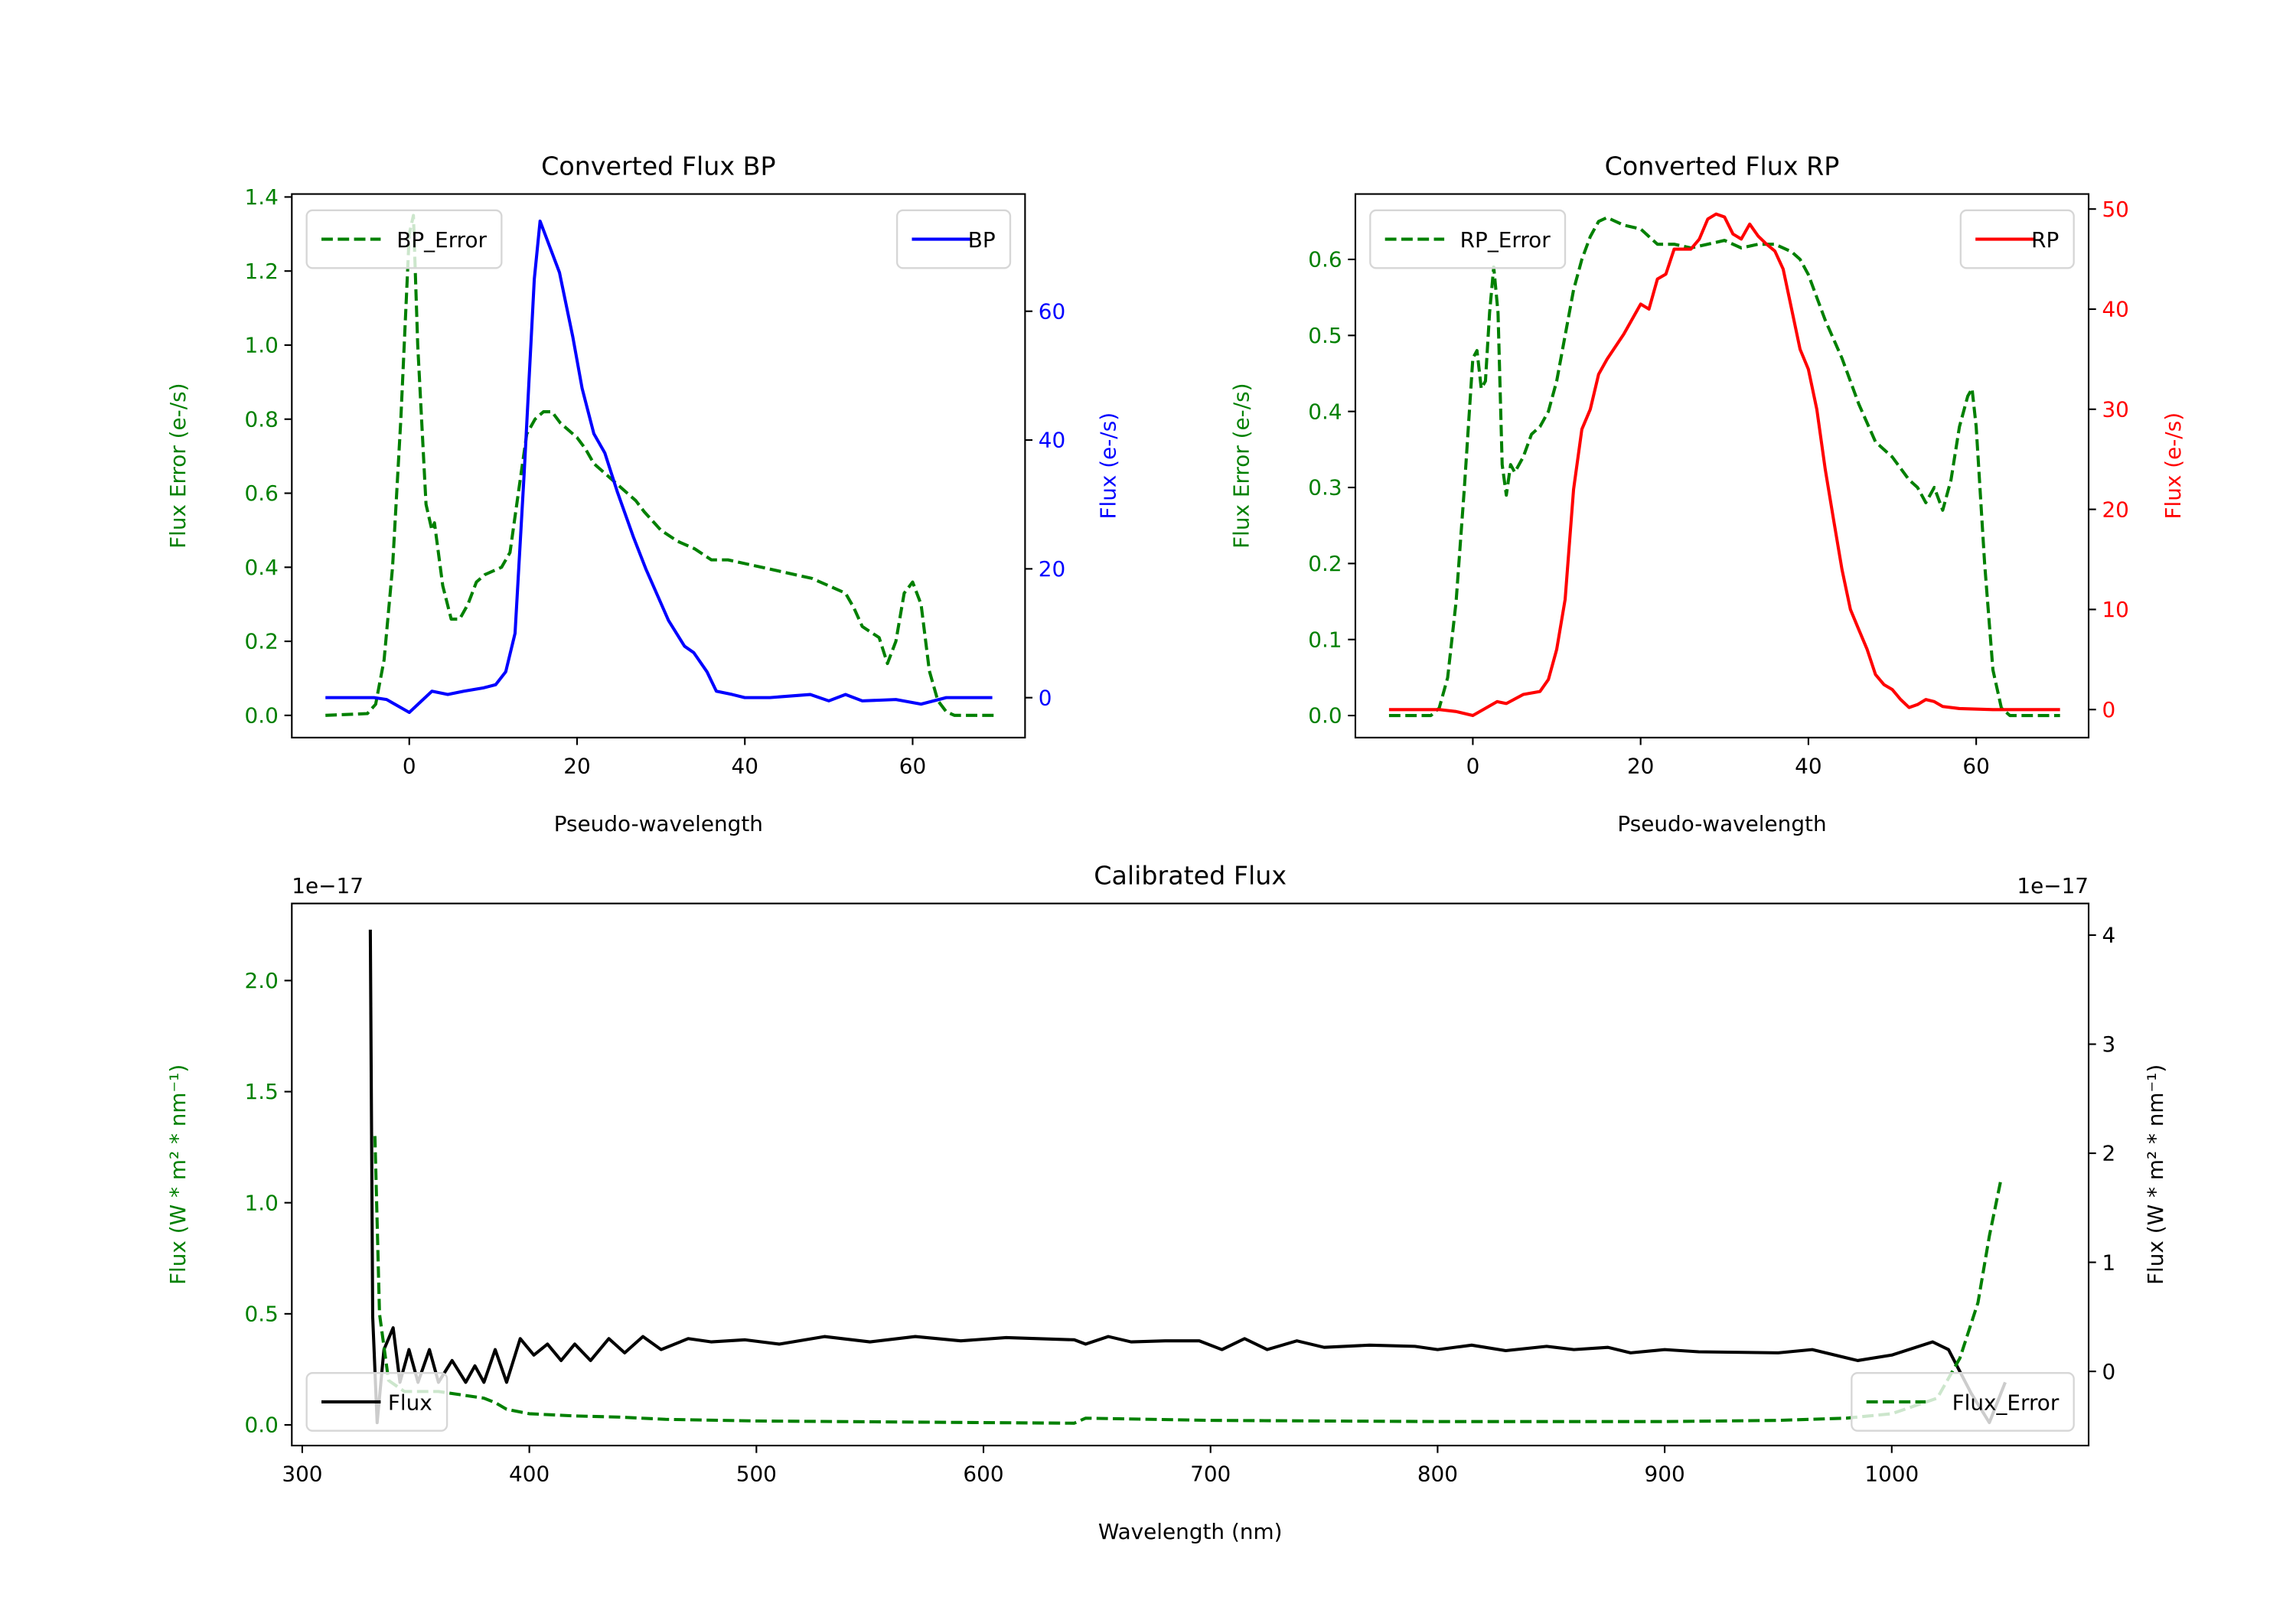 The width and height of the screenshot is (2296, 1607). I want to click on y-left-tick-label: 1.4, so click(262, 197).